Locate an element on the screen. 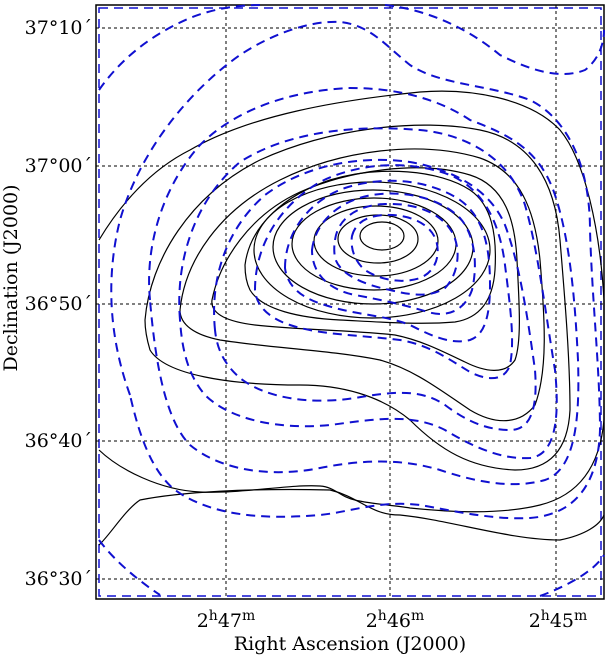 The image size is (607, 655). solid-contour-lower-edge is located at coordinates (351, 517).